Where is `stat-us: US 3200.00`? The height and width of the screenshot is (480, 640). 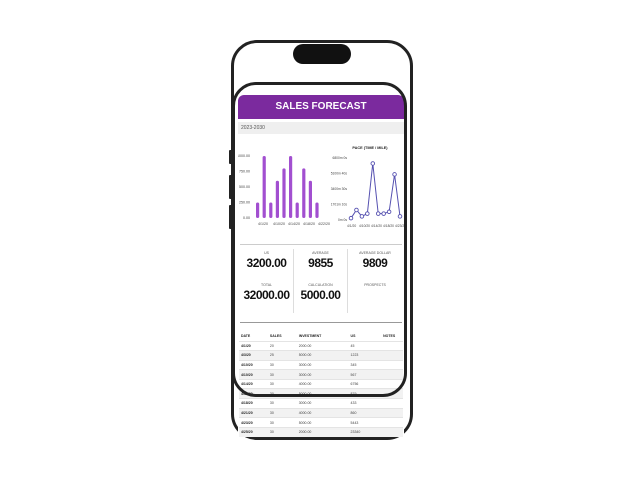
stat-us: US 3200.00 is located at coordinates (267, 265).